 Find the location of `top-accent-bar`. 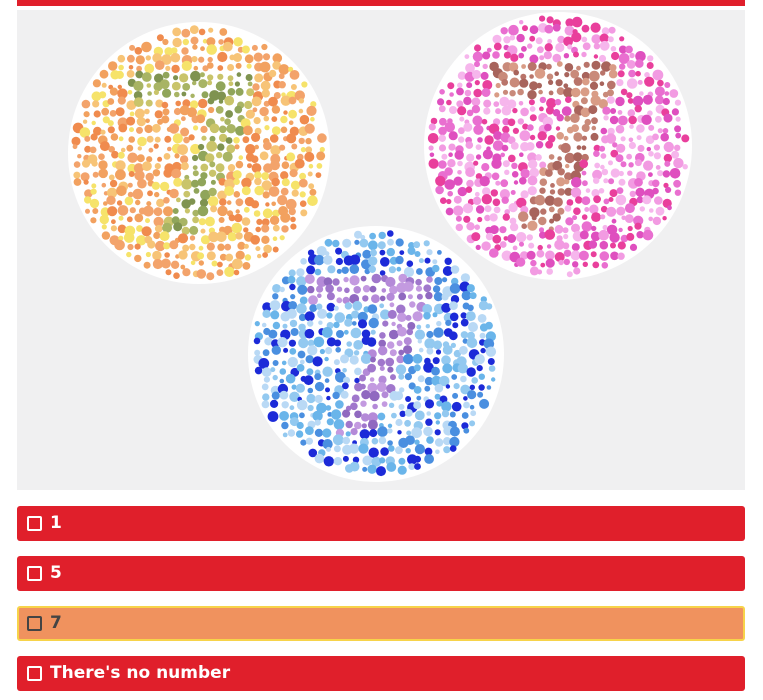

top-accent-bar is located at coordinates (381, 3).